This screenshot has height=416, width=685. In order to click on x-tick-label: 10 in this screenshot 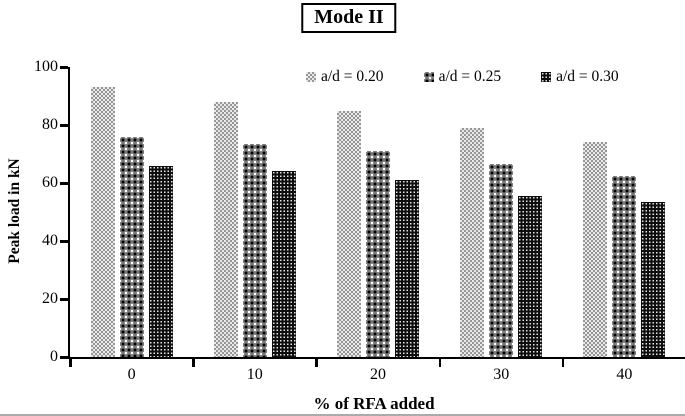, I will do `click(254, 374)`.